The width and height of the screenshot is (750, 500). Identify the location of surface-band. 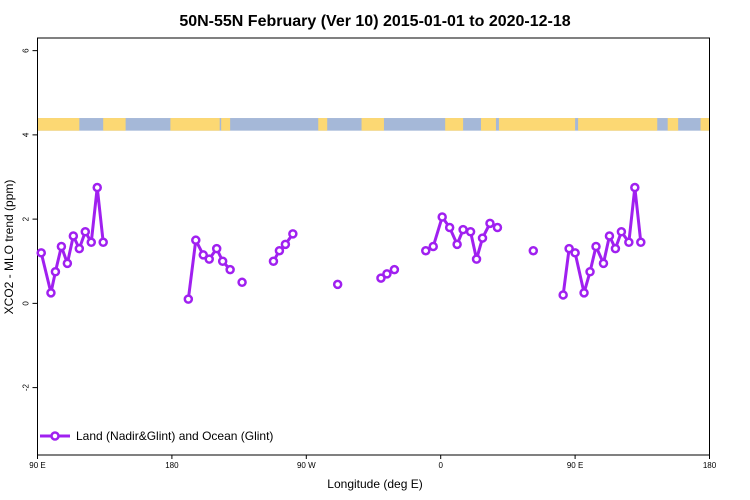
(373, 124).